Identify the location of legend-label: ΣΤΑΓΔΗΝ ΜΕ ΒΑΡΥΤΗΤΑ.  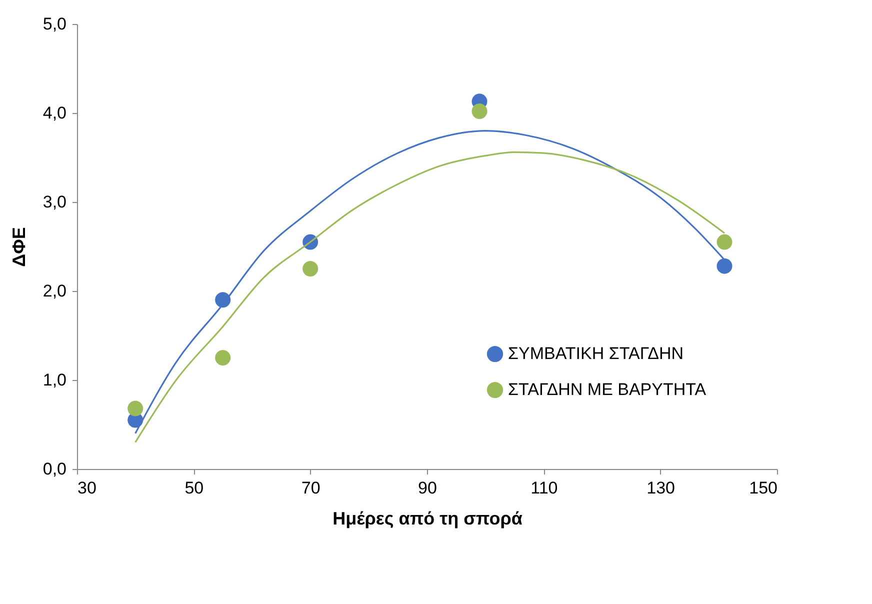
(607, 389).